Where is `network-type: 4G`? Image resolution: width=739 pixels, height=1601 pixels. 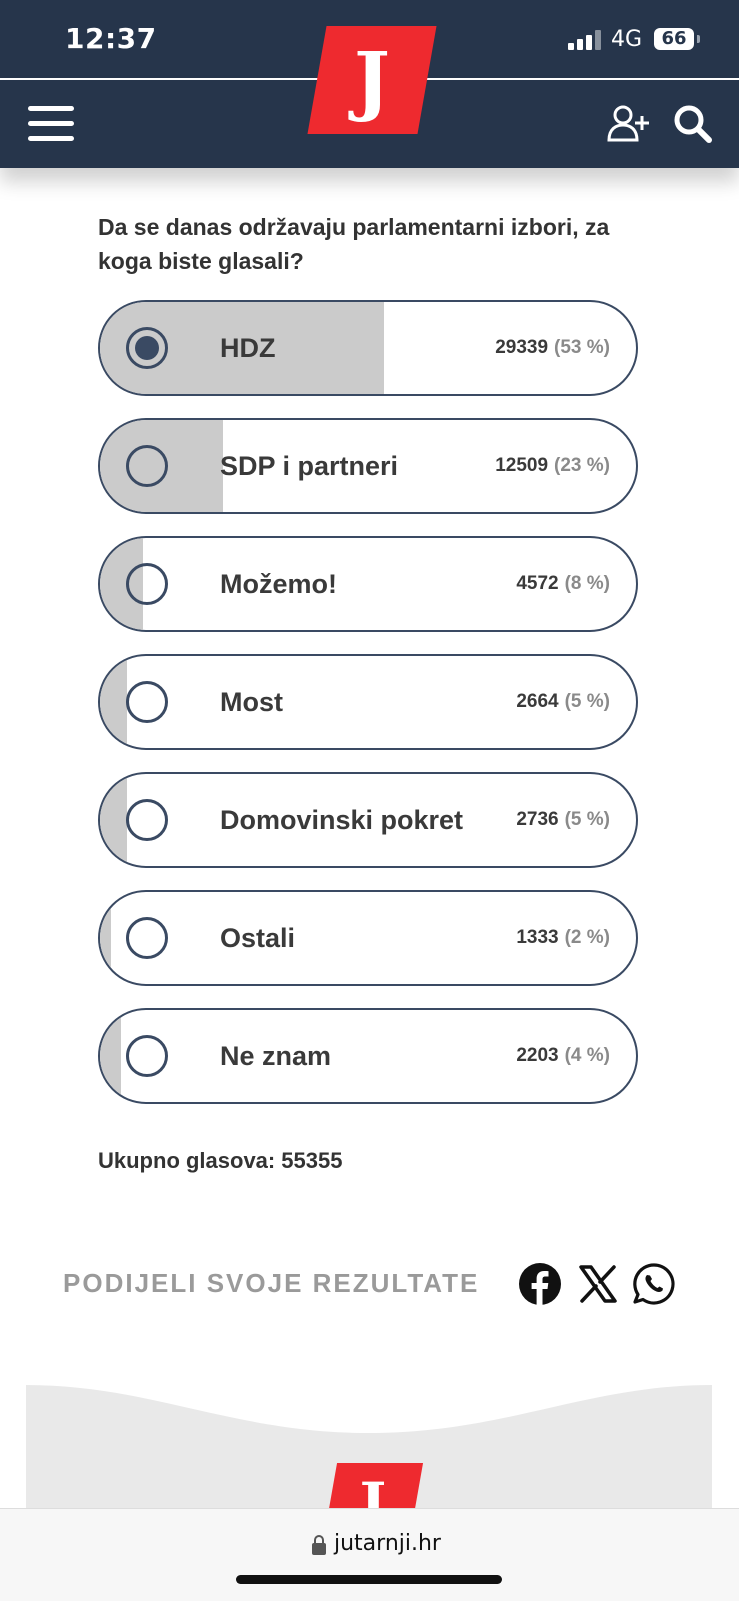
network-type: 4G is located at coordinates (627, 39).